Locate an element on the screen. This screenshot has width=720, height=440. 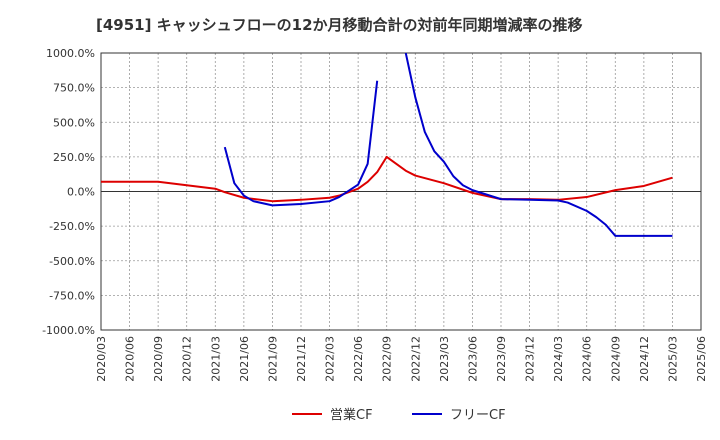
x-tick-label: 2023/09 is located at coordinates (501, 359).